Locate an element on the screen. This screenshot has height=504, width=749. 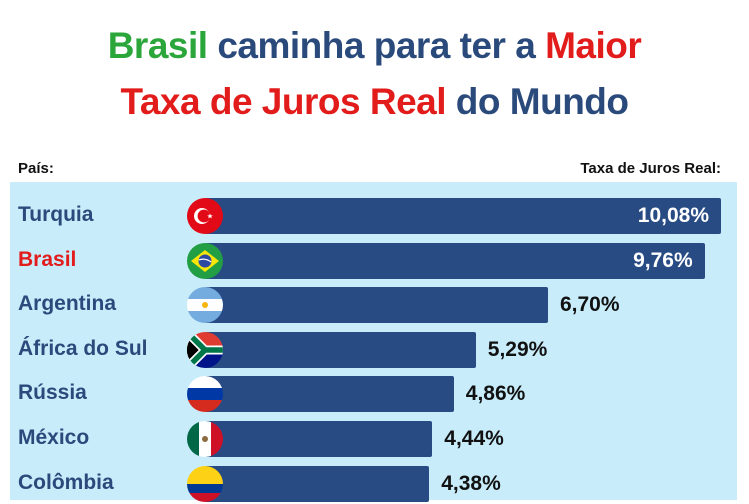
bar-row: México 4,44% is located at coordinates (374, 439).